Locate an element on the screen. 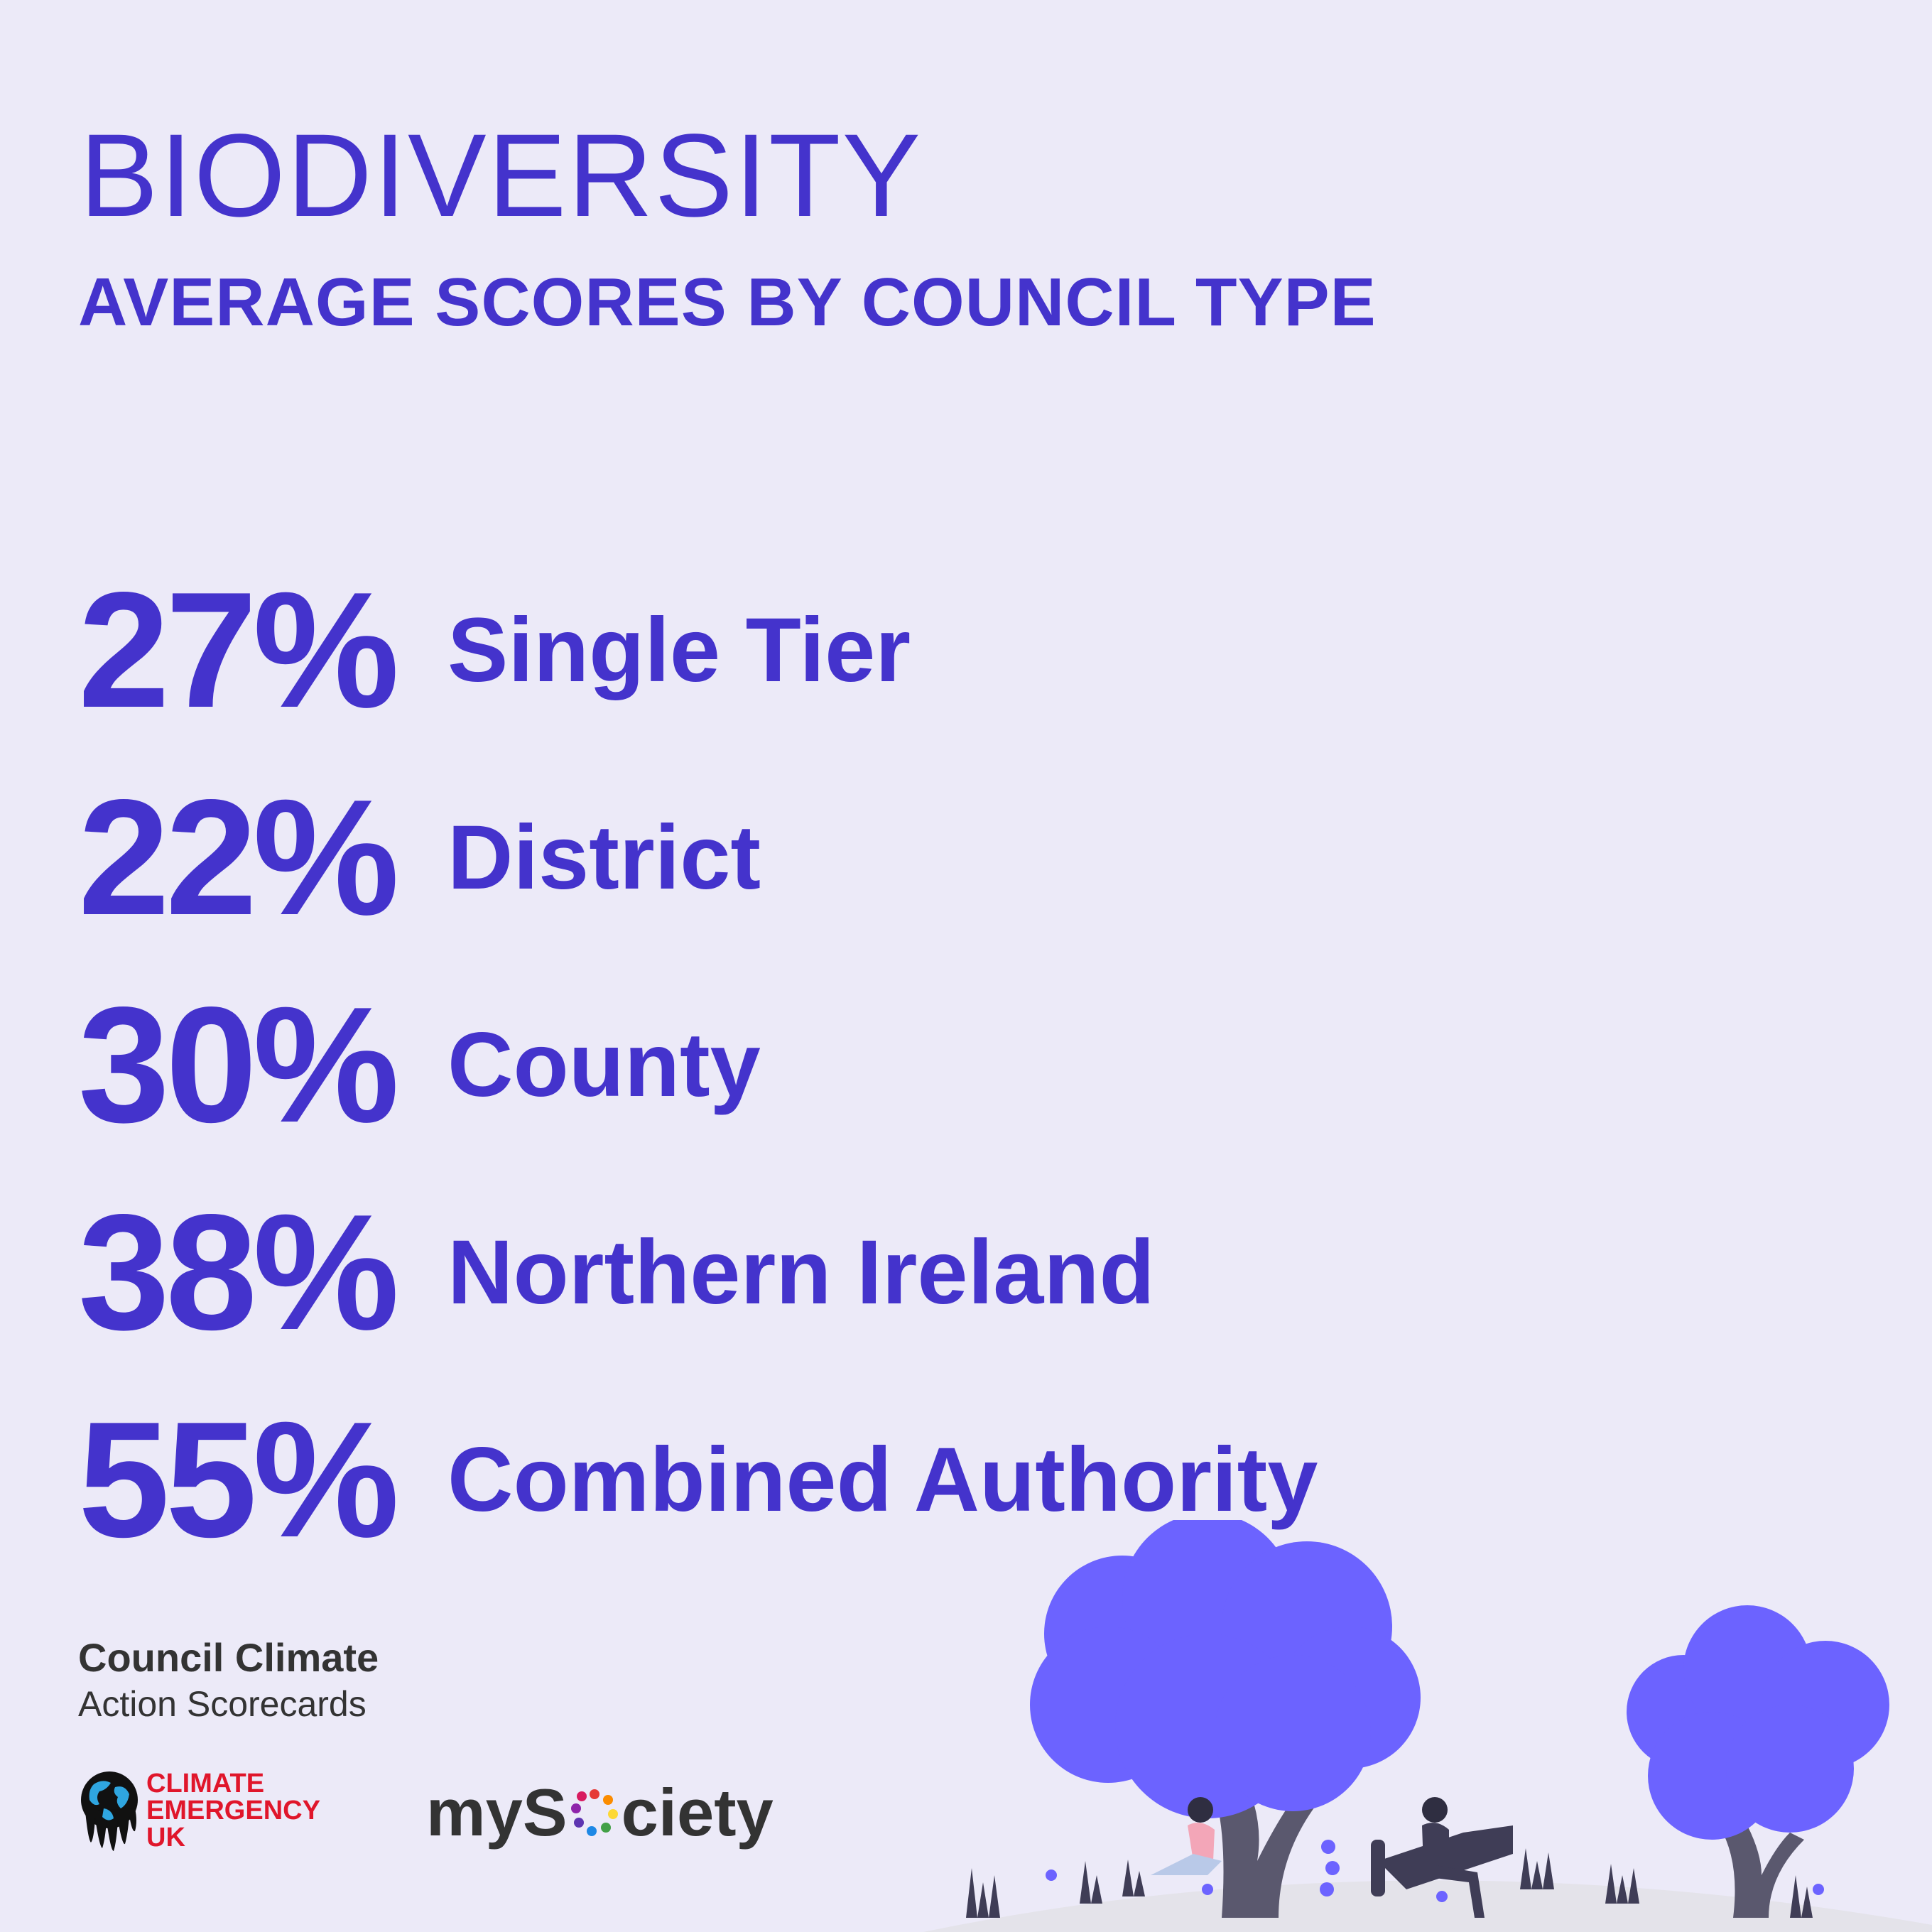 The image size is (1932, 1932). stat-row-combined-authority: 55% Combined Authority is located at coordinates (698, 1480).